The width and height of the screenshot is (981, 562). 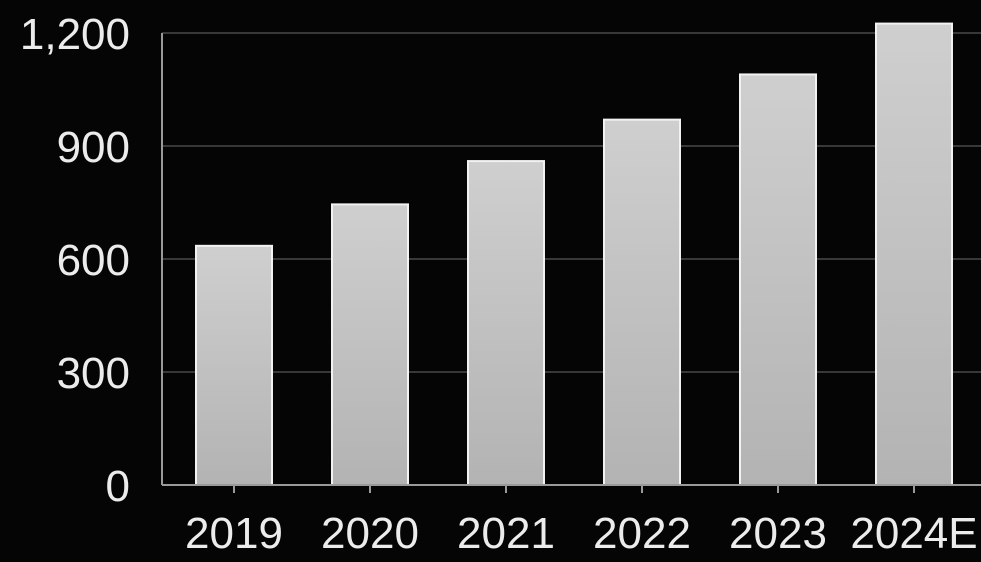 I want to click on x-tick-label: 2019, so click(x=234, y=533).